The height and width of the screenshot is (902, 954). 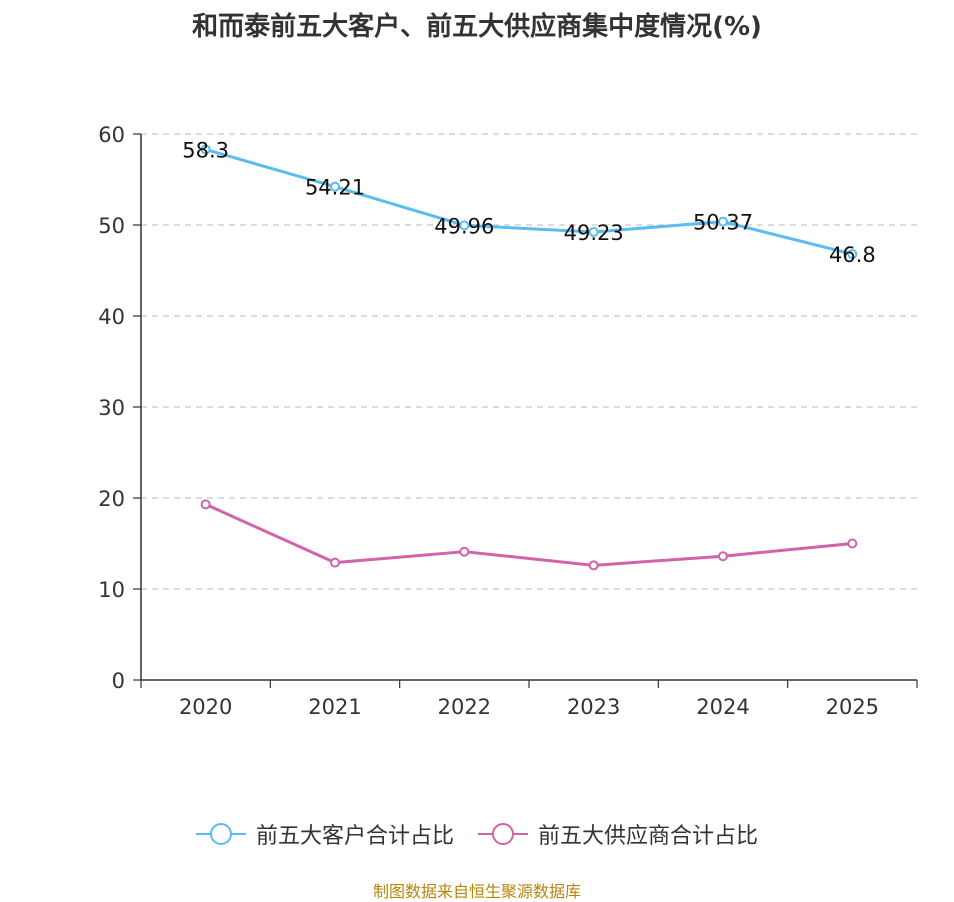 What do you see at coordinates (111, 226) in the screenshot?
I see `y-tick-label-50: 50` at bounding box center [111, 226].